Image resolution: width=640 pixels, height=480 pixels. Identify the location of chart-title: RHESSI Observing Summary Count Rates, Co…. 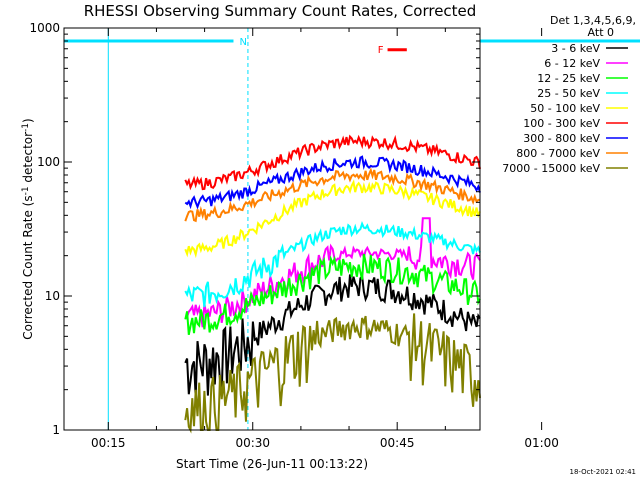
(280, 11).